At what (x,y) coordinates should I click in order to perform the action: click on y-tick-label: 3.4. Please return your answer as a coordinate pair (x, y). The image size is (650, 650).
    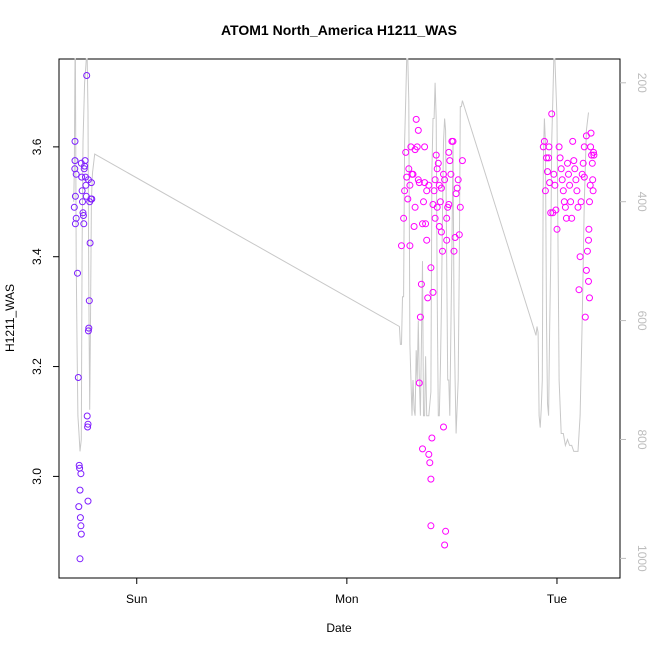
    Looking at the image, I should click on (37, 256).